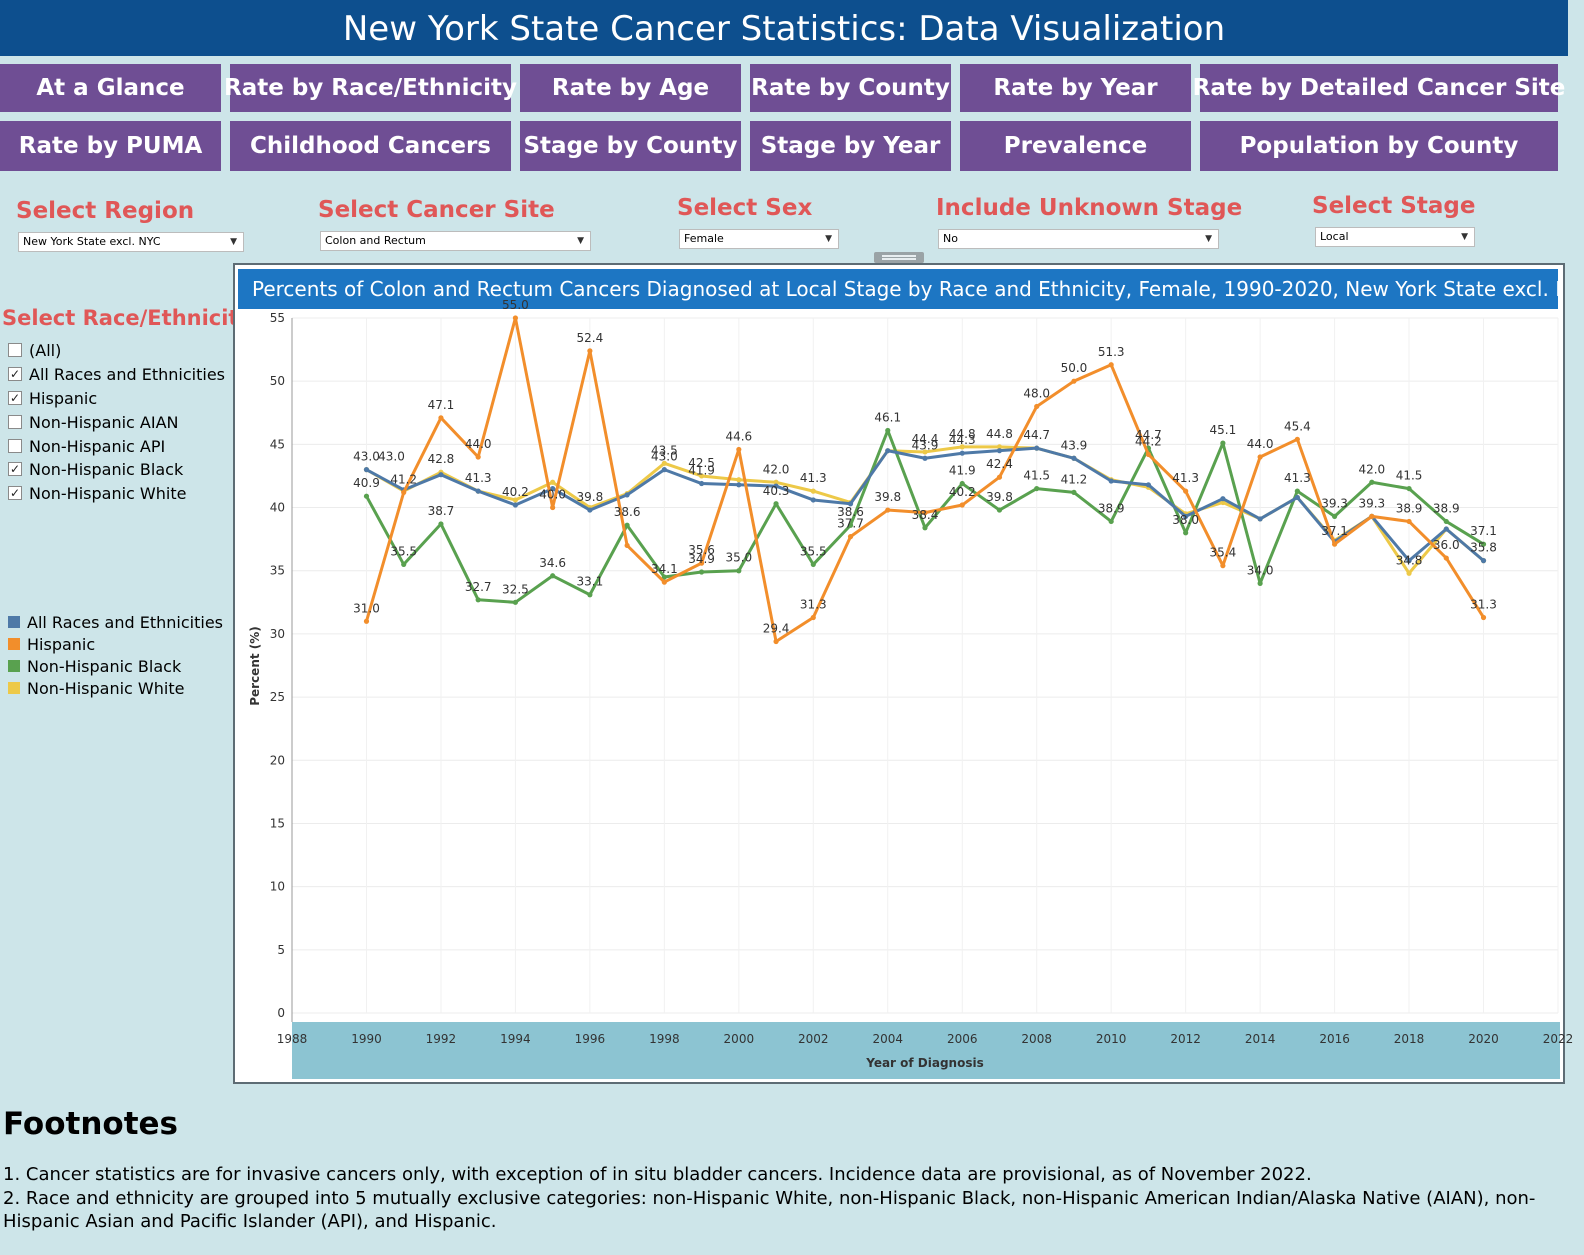 The height and width of the screenshot is (1255, 1584). What do you see at coordinates (277, 823) in the screenshot?
I see `y-tick-label: 15` at bounding box center [277, 823].